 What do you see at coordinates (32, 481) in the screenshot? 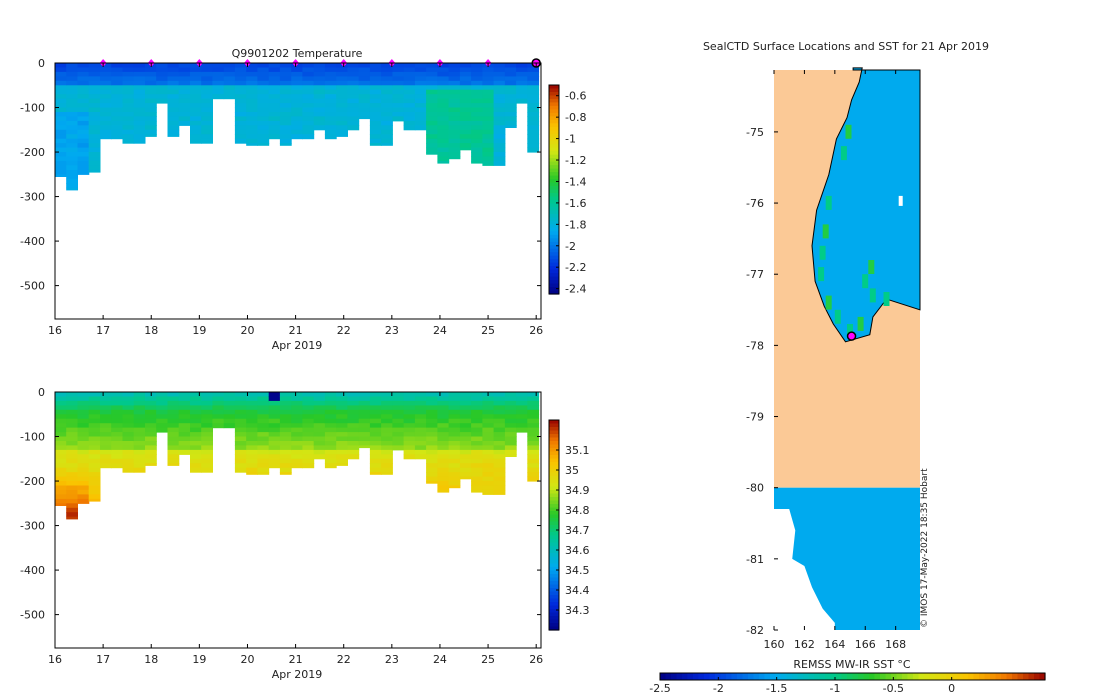
I see `y-tick-label: -200` at bounding box center [32, 481].